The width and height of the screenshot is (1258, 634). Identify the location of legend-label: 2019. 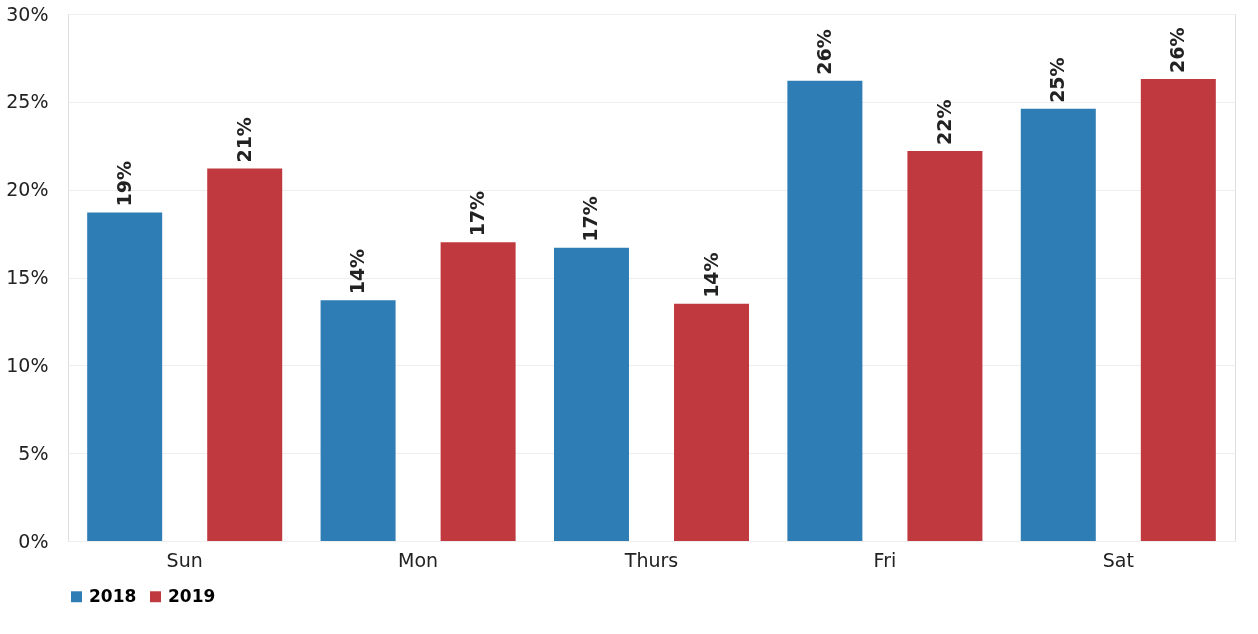
(192, 595).